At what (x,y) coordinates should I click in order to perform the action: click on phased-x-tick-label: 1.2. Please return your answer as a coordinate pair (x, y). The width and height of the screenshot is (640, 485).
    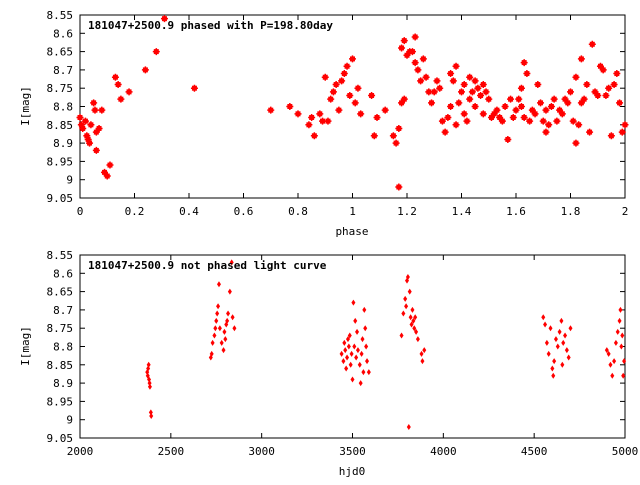
    Looking at the image, I should click on (407, 211).